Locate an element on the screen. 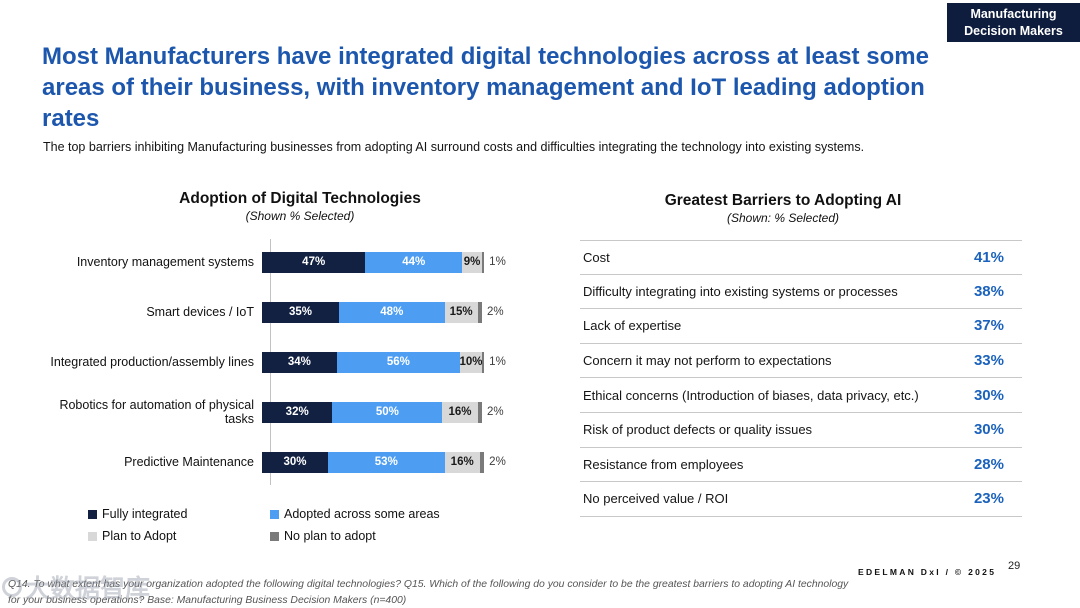 Image resolution: width=1080 pixels, height=608 pixels. chart-row: Smart devices / IoT 35% 48% 15% 2% is located at coordinates (300, 312).